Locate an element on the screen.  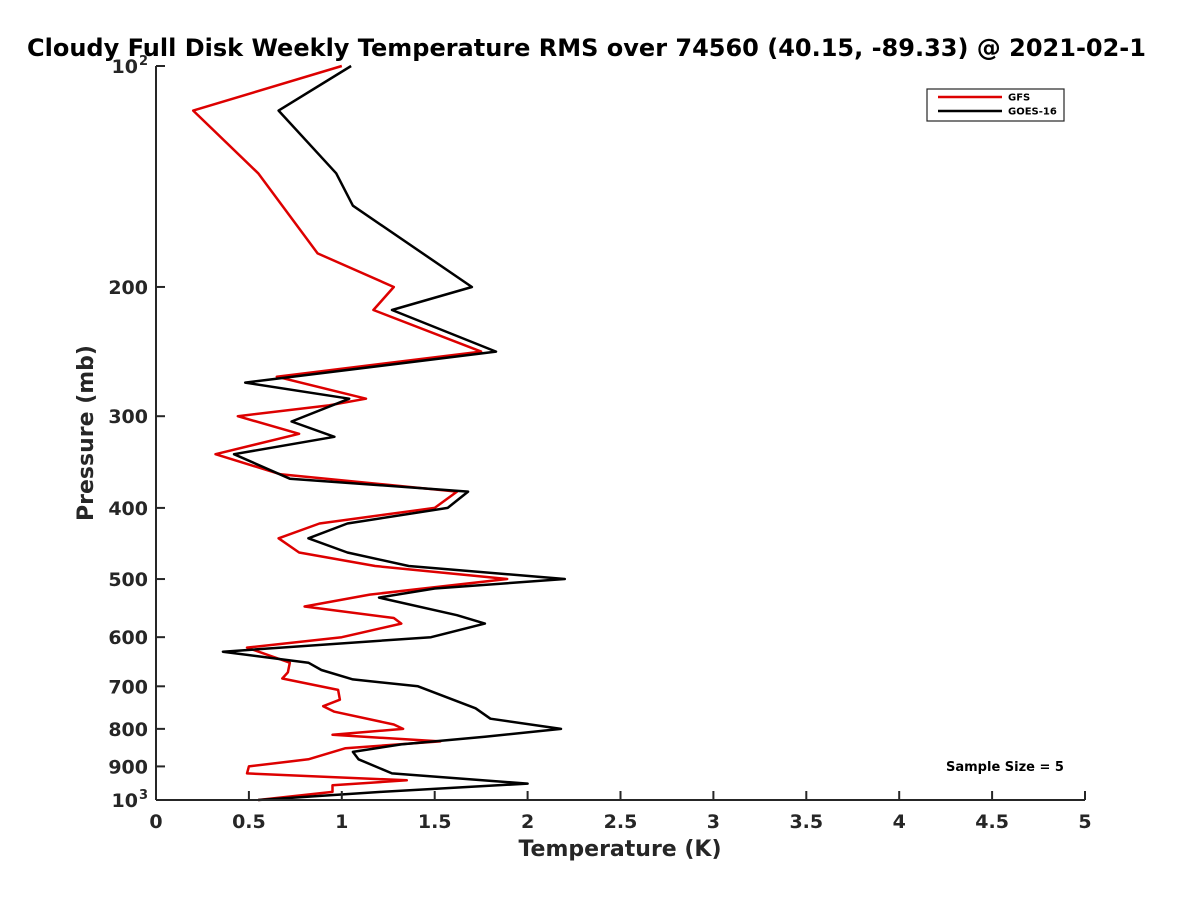
x-tick-label: 3 is located at coordinates (713, 822).